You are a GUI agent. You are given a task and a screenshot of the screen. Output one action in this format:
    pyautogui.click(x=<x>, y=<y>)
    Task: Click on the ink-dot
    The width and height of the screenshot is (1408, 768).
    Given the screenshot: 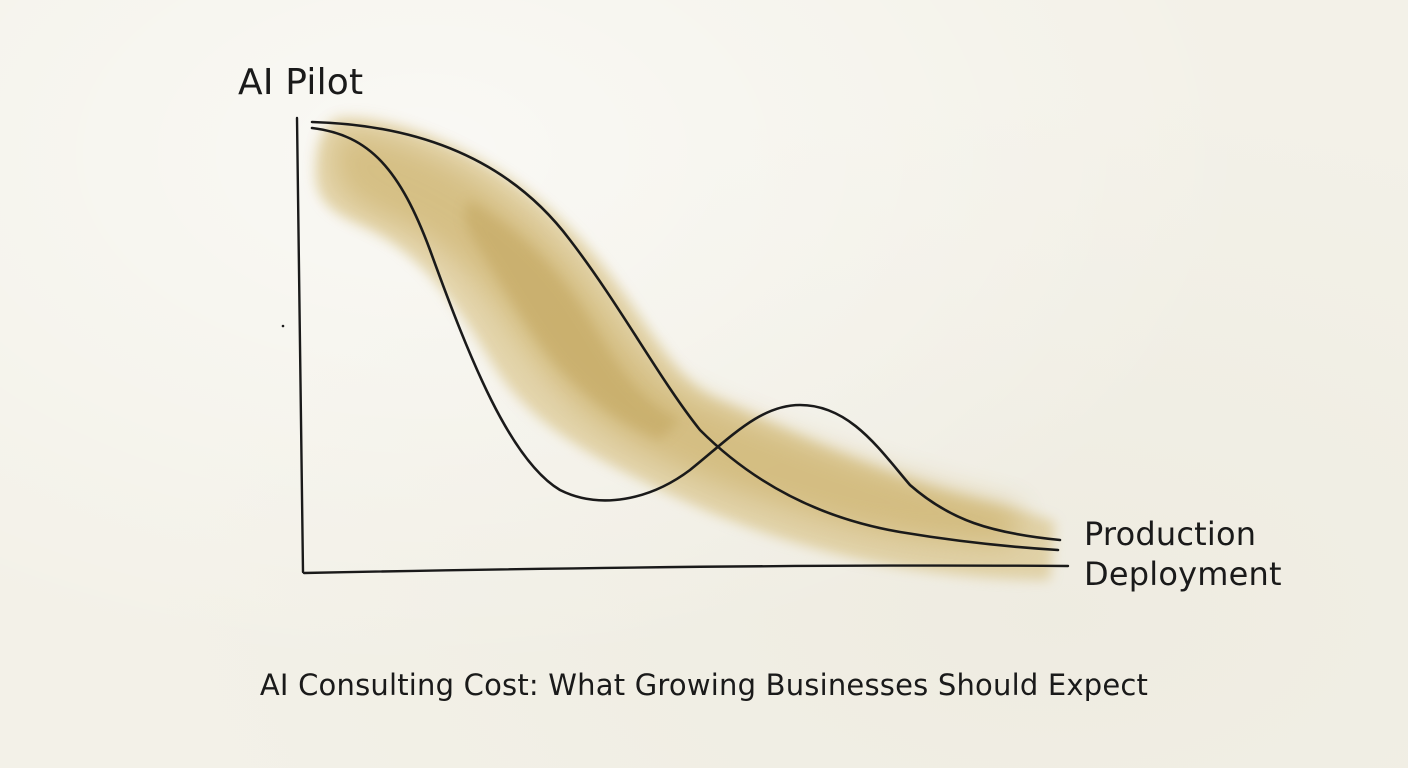 What is the action you would take?
    pyautogui.click(x=283, y=326)
    